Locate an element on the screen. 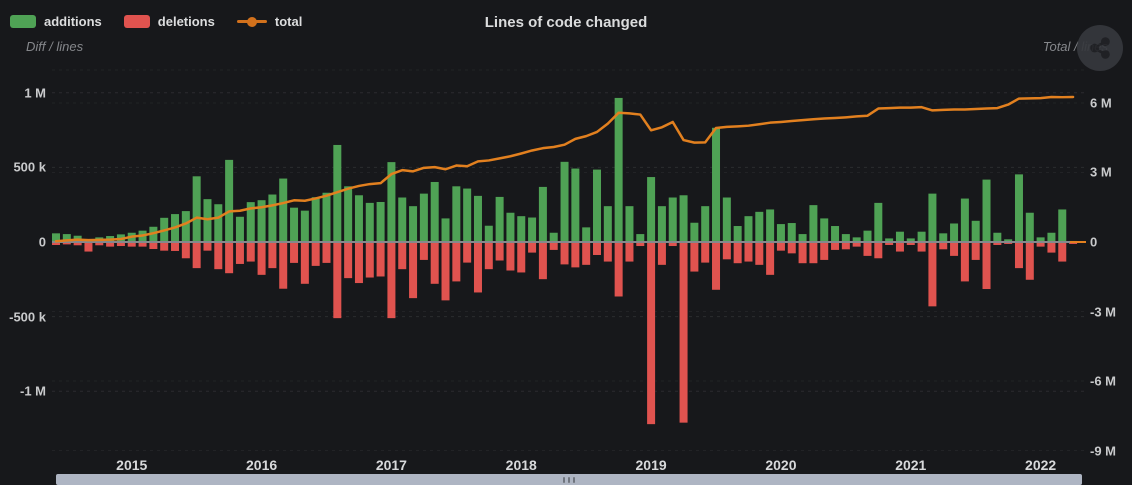 The image size is (1132, 485). share-button is located at coordinates (1100, 48).